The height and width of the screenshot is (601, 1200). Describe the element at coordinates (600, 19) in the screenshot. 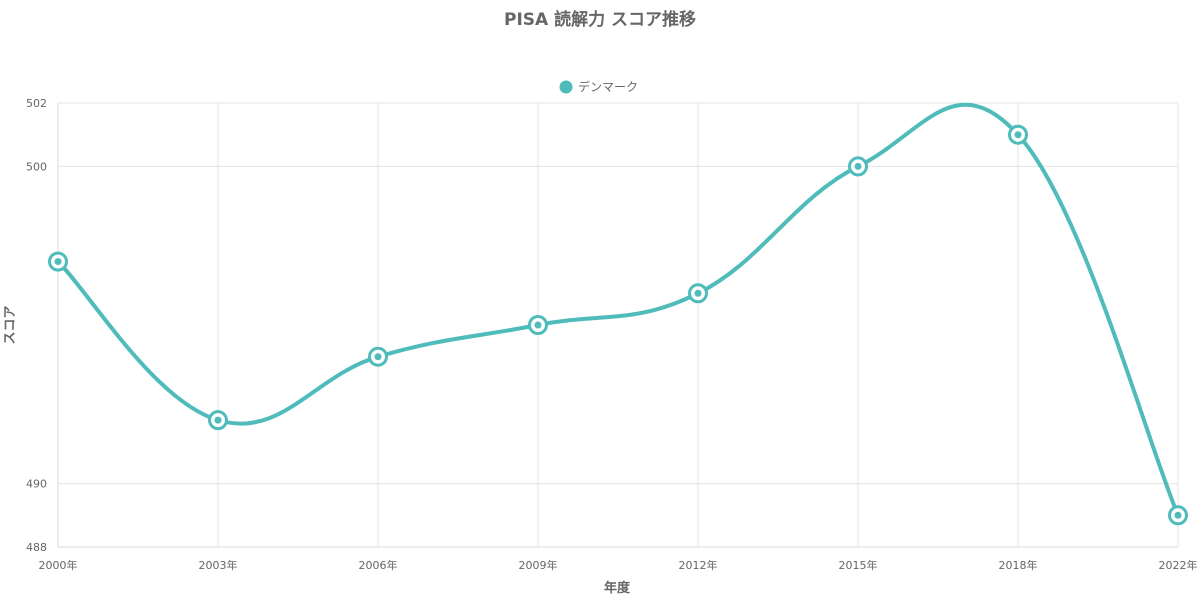

I see `chart-title: PISA 読解力 スコア推移` at that location.